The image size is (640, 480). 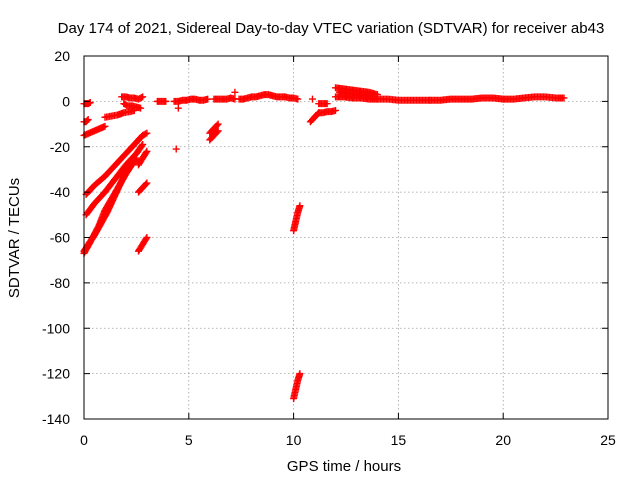 I want to click on y-axis-title: SDTVAR / TECUs, so click(x=14, y=238).